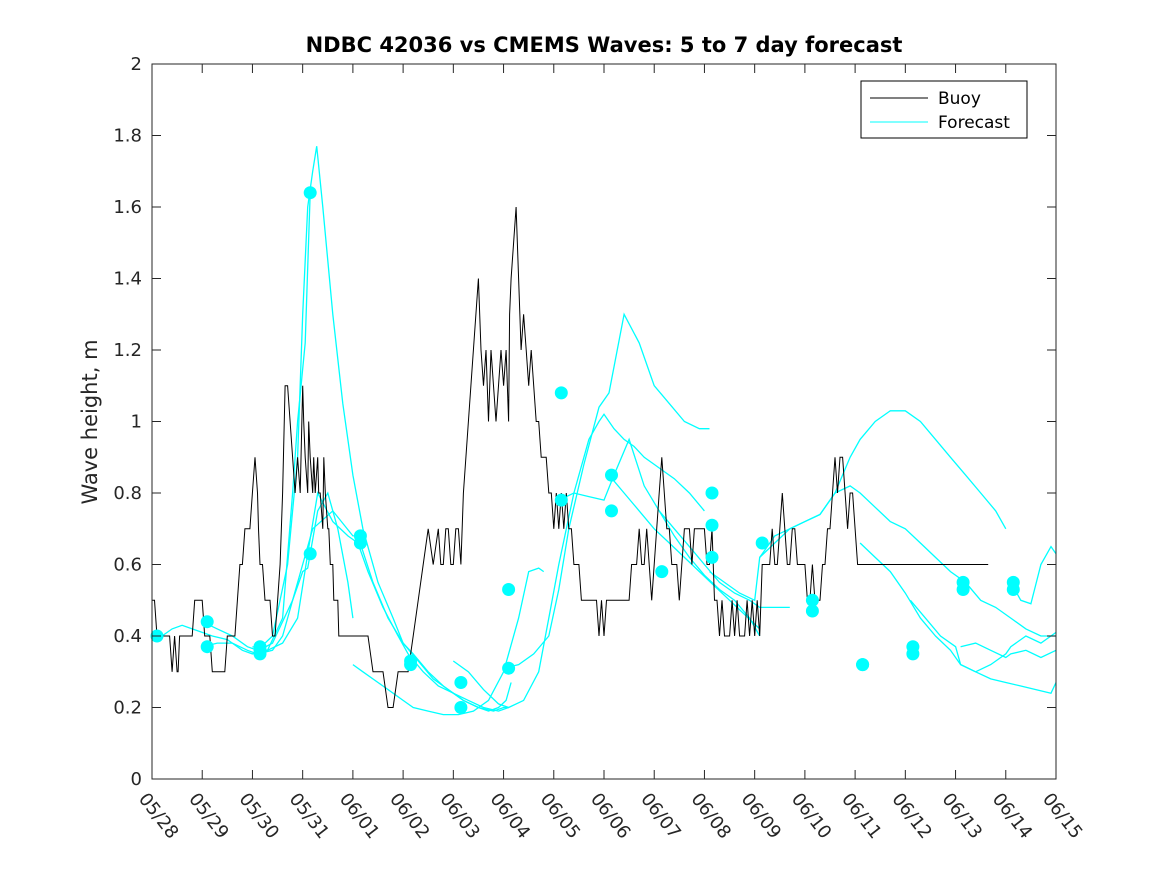 The width and height of the screenshot is (1167, 875). I want to click on legend-box, so click(944, 109).